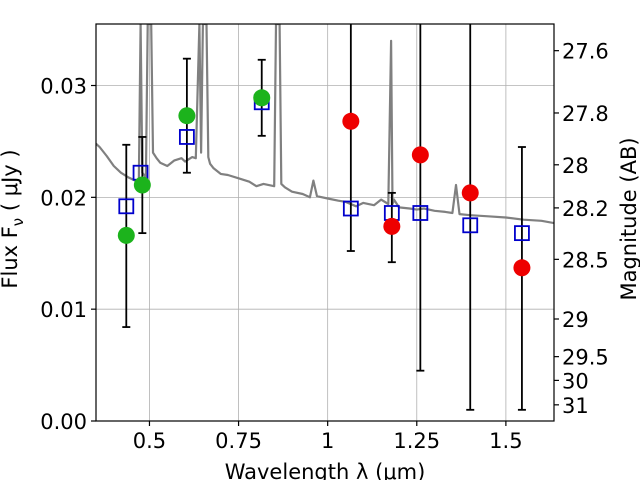 The image size is (640, 480). I want to click on y2-tick-label: 31, so click(575, 406).